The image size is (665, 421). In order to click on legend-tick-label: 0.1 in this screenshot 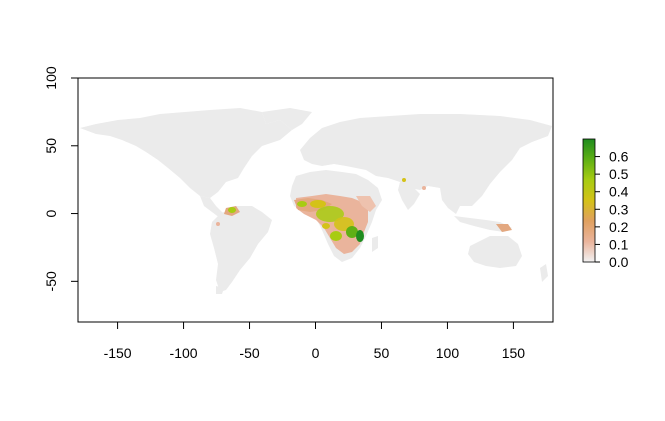, I will do `click(619, 244)`.